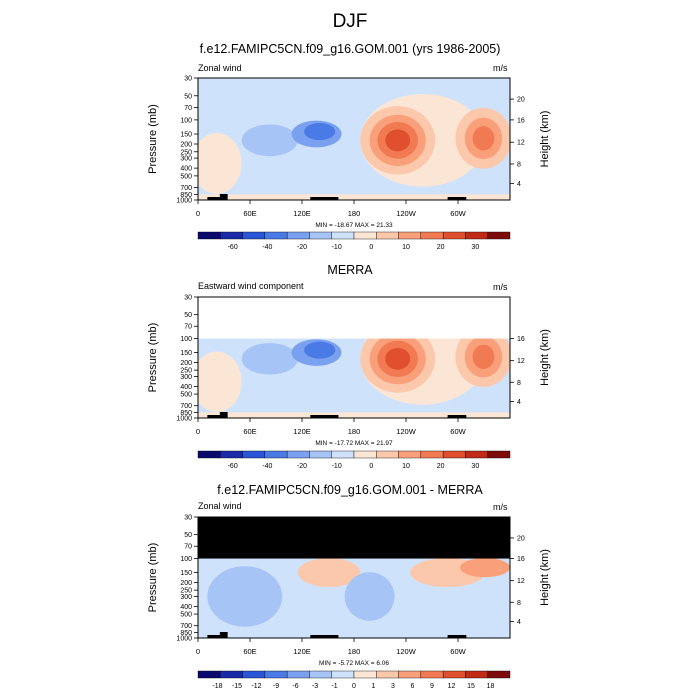 Image resolution: width=700 pixels, height=700 pixels. I want to click on main-title: DJF, so click(350, 21).